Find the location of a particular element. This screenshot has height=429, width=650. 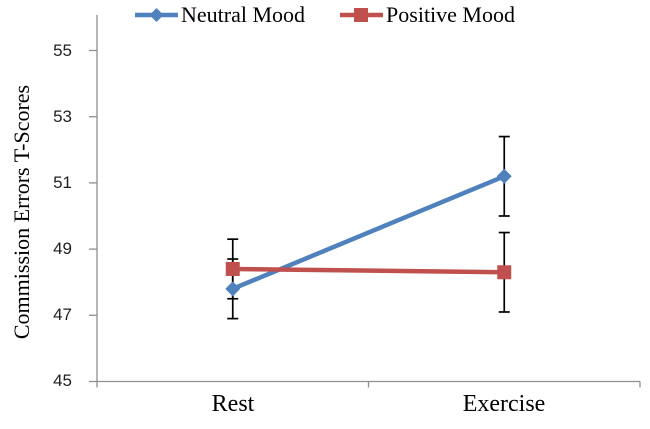

legend: Neutral Mood Positive Mood is located at coordinates (324, 15).